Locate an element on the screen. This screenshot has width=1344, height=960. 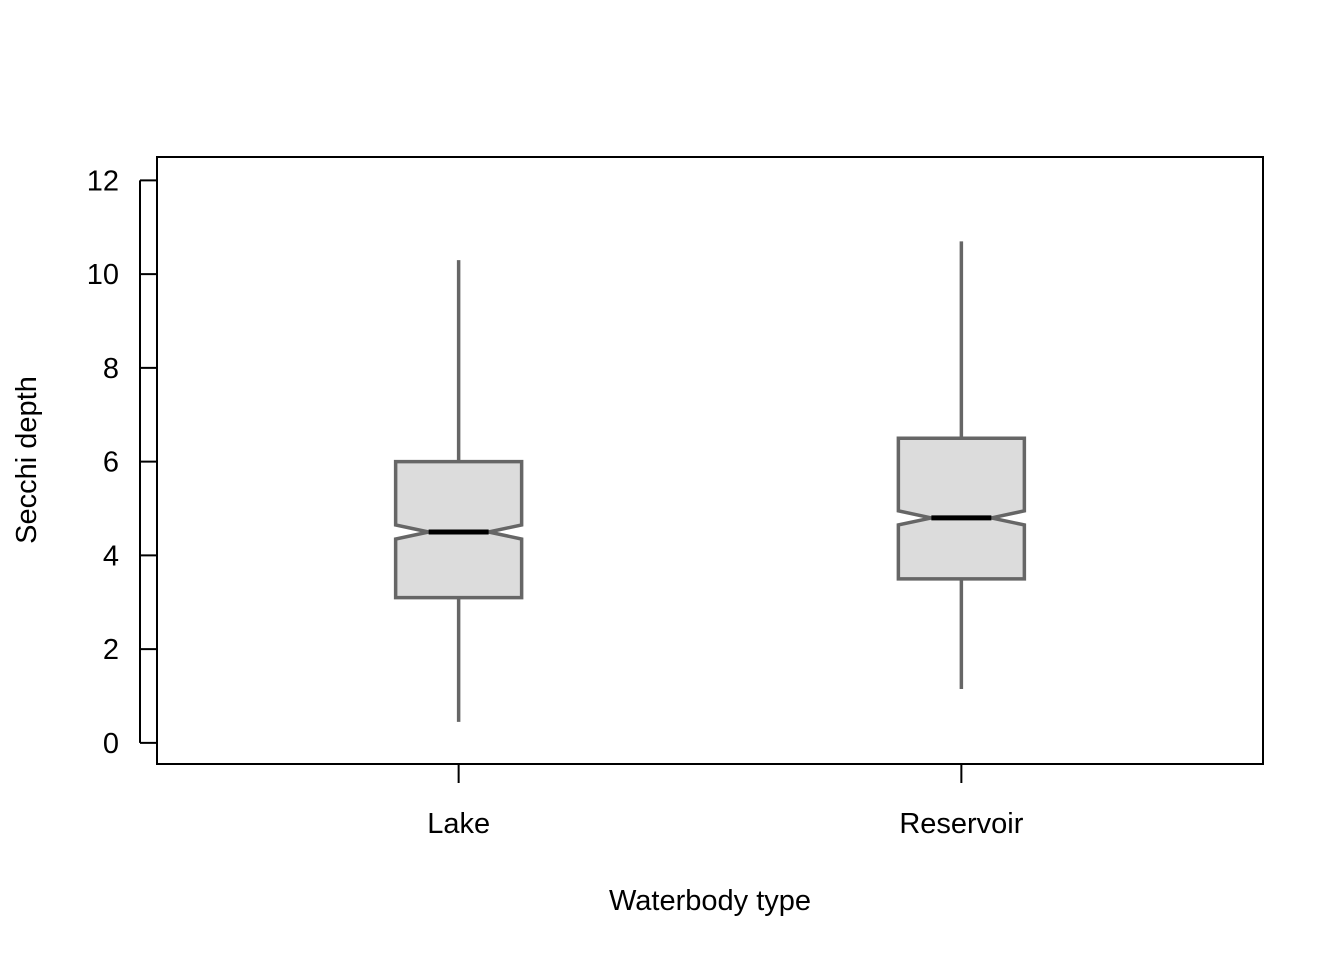
y-tick-label: 0 is located at coordinates (111, 744).